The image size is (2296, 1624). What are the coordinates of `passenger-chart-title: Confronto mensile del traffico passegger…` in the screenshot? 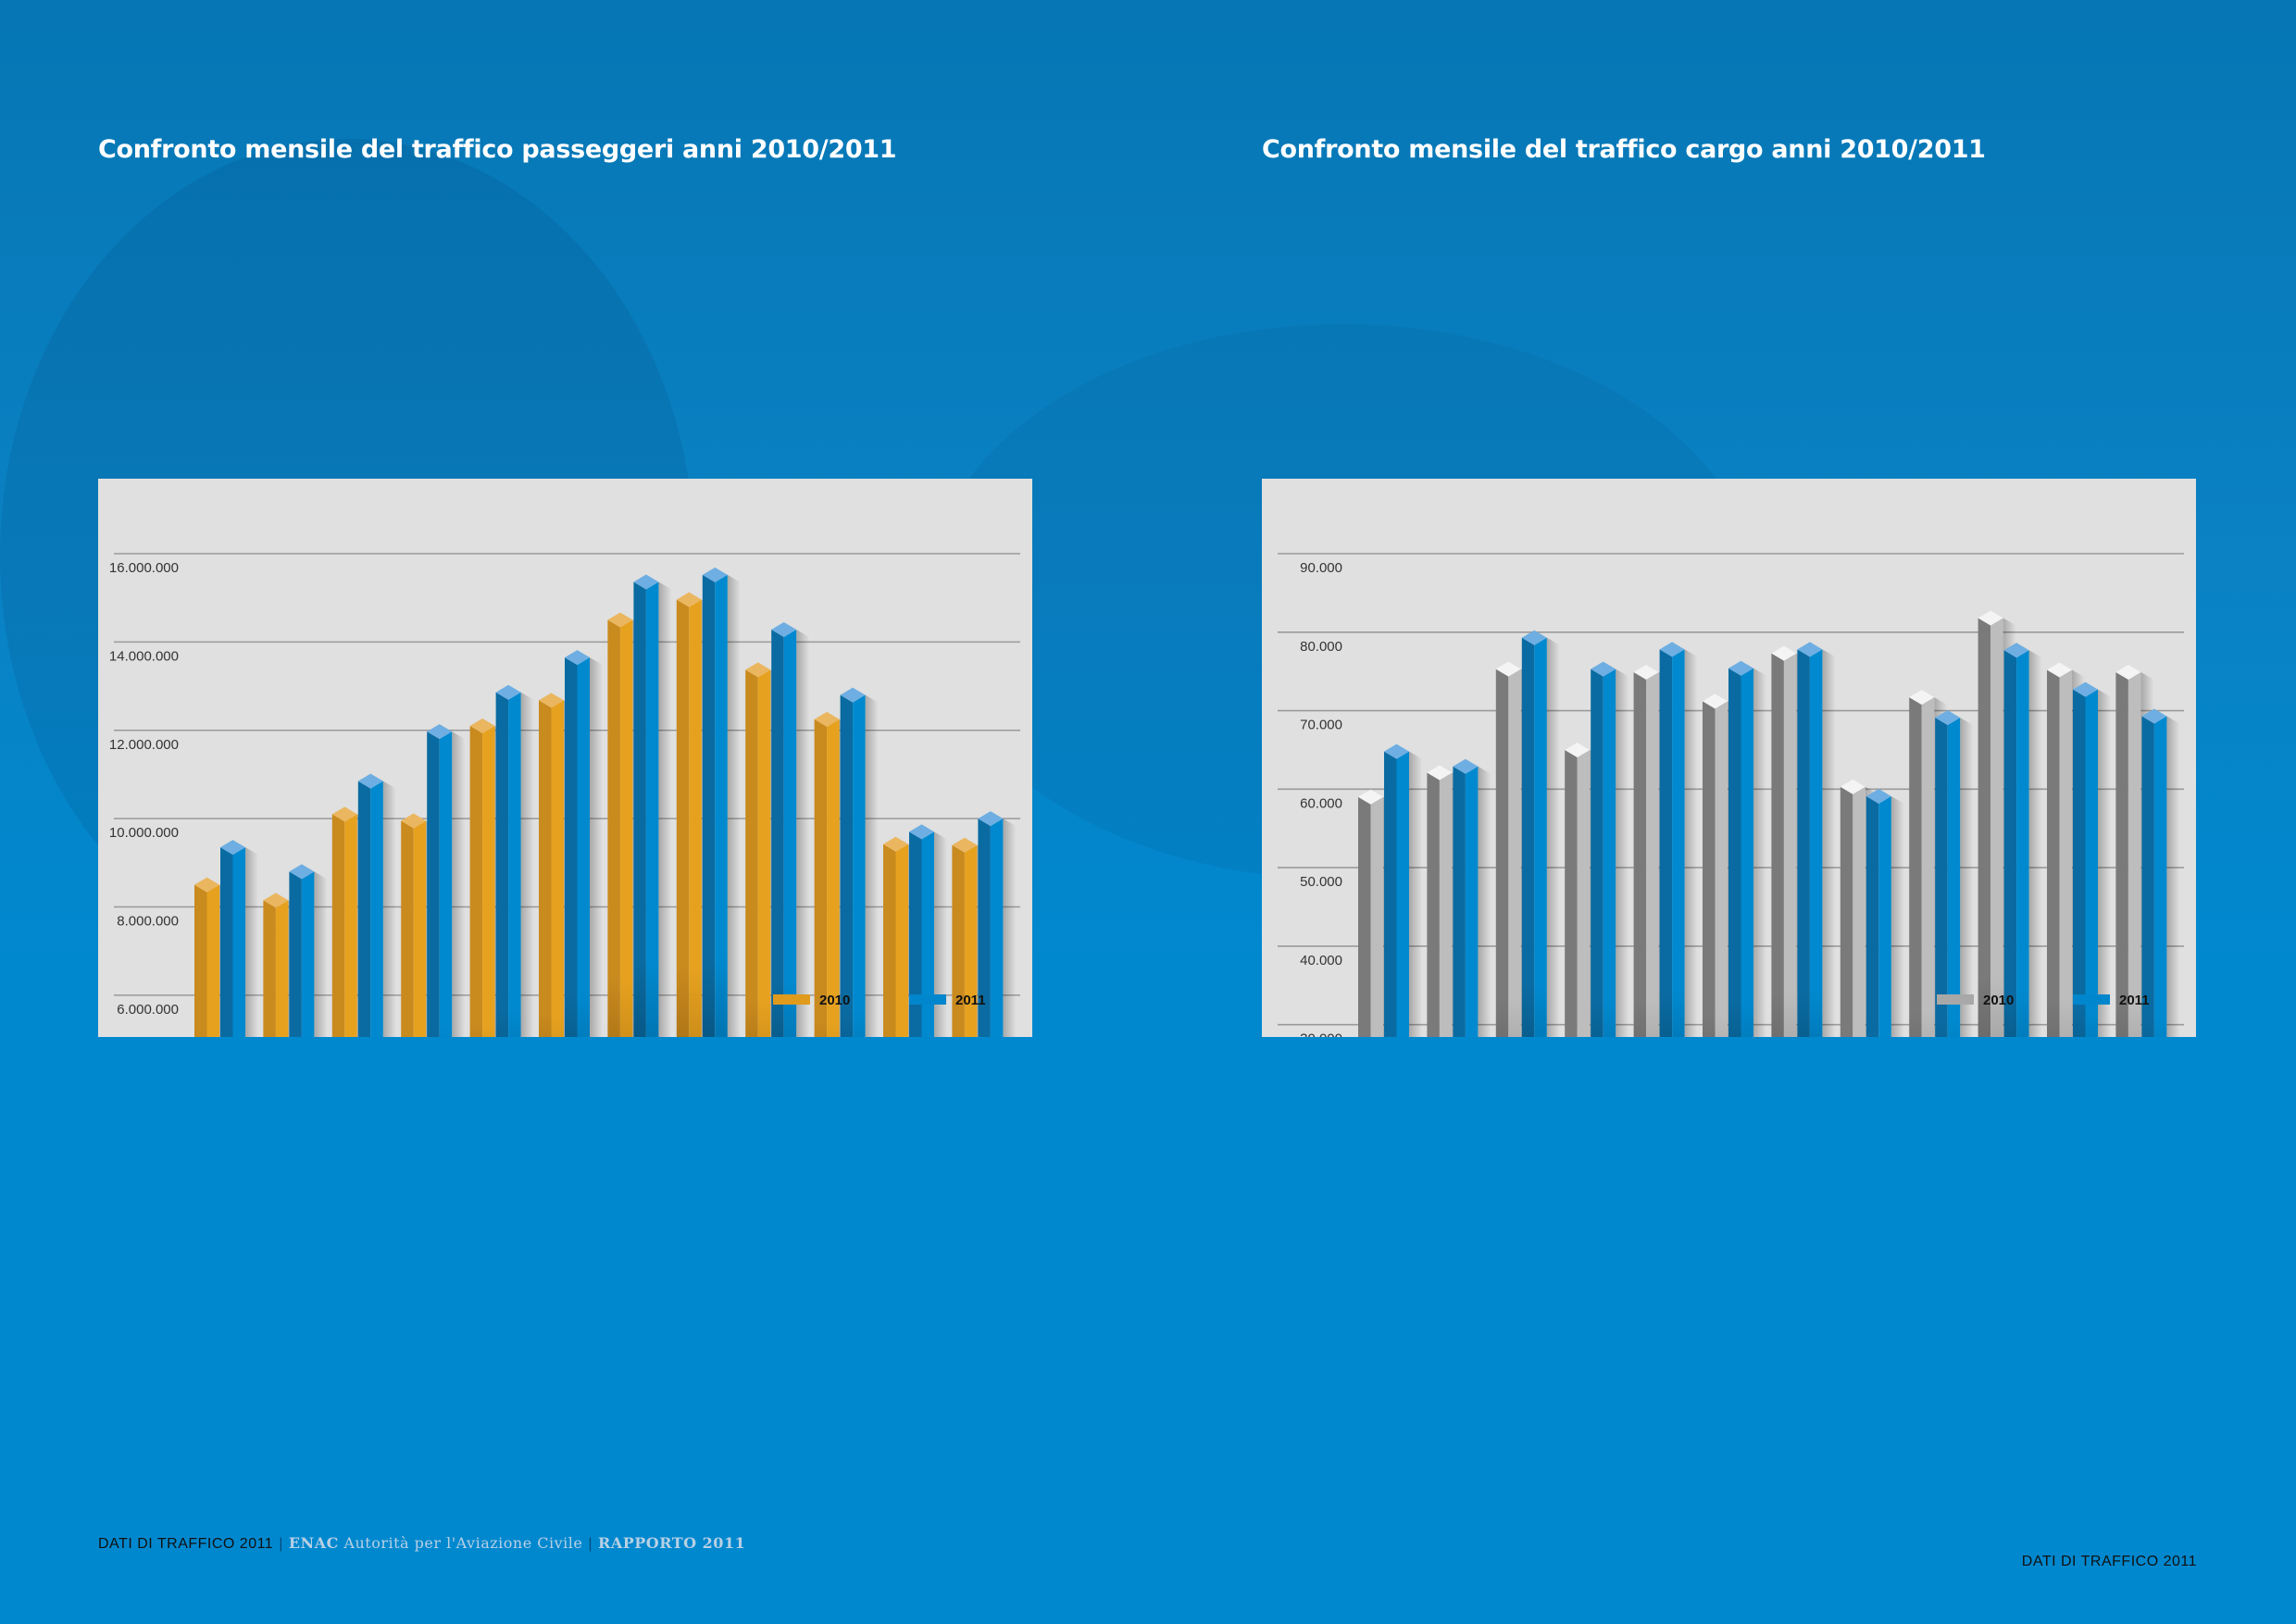 It's located at (497, 149).